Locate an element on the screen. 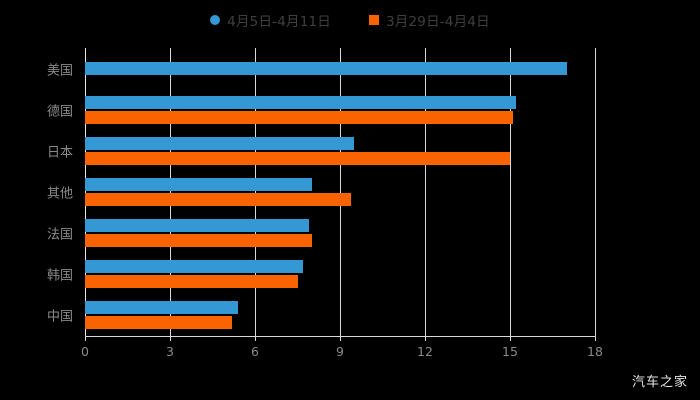 Image resolution: width=700 pixels, height=400 pixels. y-axis-label-3: 日本 is located at coordinates (59, 153).